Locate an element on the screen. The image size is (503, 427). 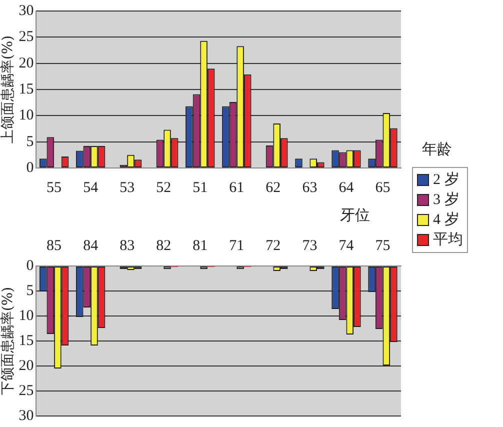
x-axis-title: 牙位 is located at coordinates (355, 216).